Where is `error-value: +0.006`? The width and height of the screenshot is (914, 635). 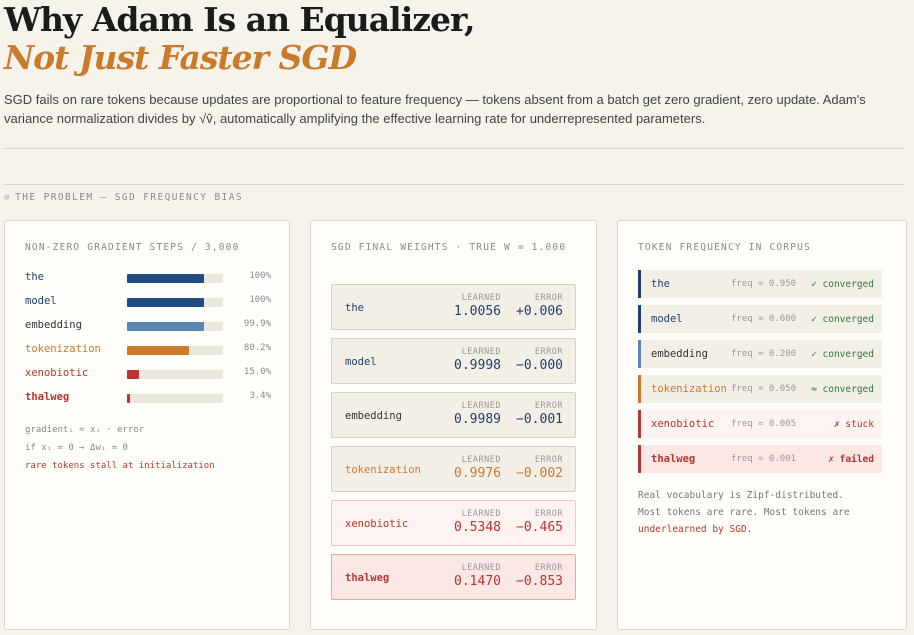 error-value: +0.006 is located at coordinates (539, 311).